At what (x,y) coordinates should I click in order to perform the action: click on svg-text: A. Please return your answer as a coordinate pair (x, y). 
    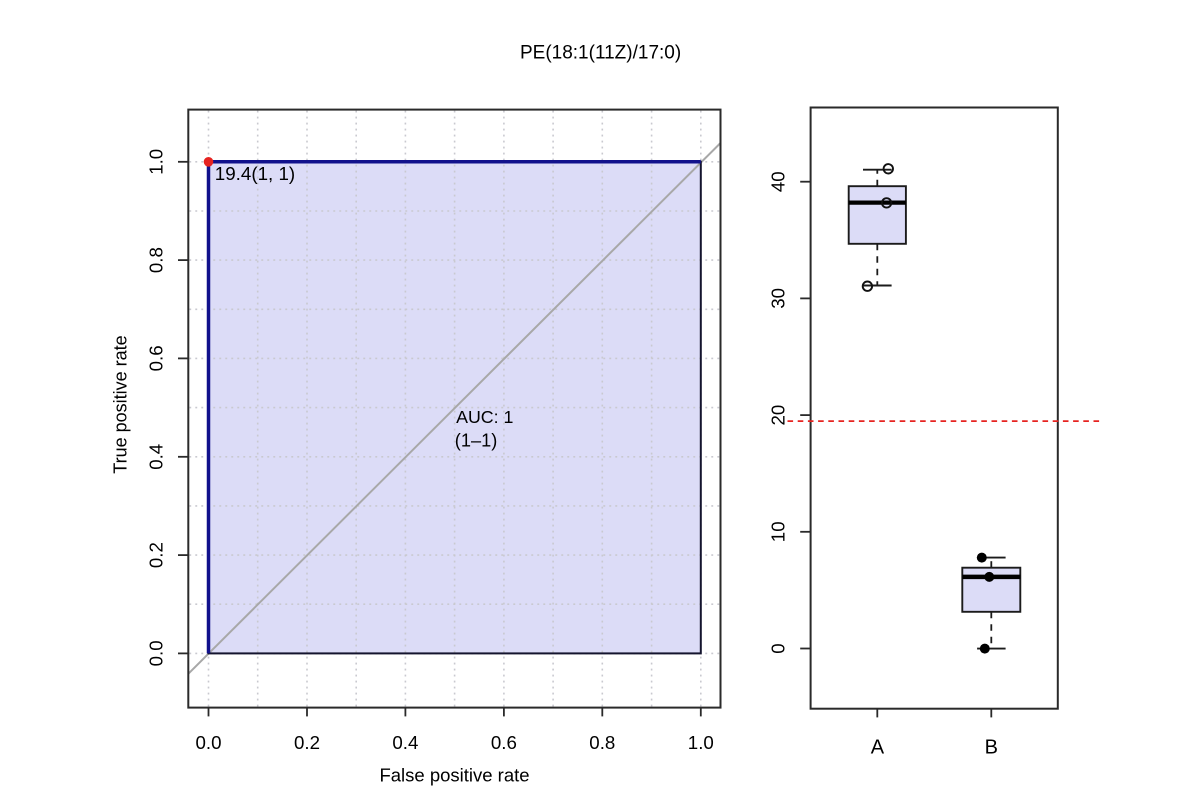
    Looking at the image, I should click on (878, 747).